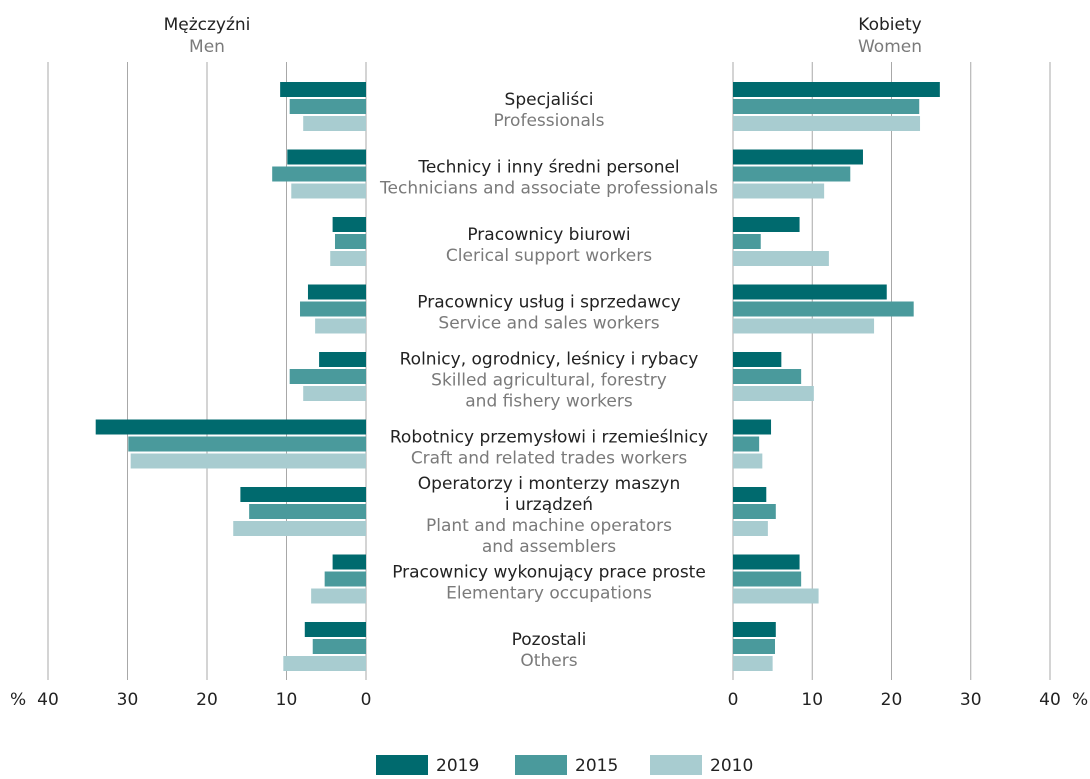  What do you see at coordinates (549, 438) in the screenshot?
I see `category-label-pl: Robotnicy przemysłowi i rzemieślnicy` at bounding box center [549, 438].